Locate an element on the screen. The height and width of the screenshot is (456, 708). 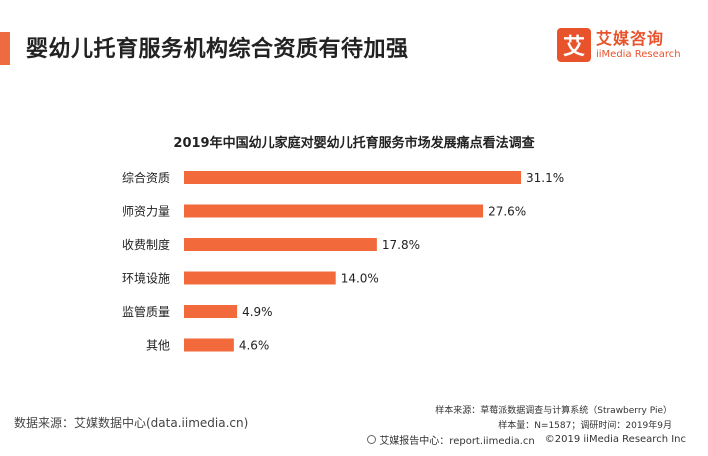
logo-text: 艾媒咨询 iiMedia Research is located at coordinates (638, 44).